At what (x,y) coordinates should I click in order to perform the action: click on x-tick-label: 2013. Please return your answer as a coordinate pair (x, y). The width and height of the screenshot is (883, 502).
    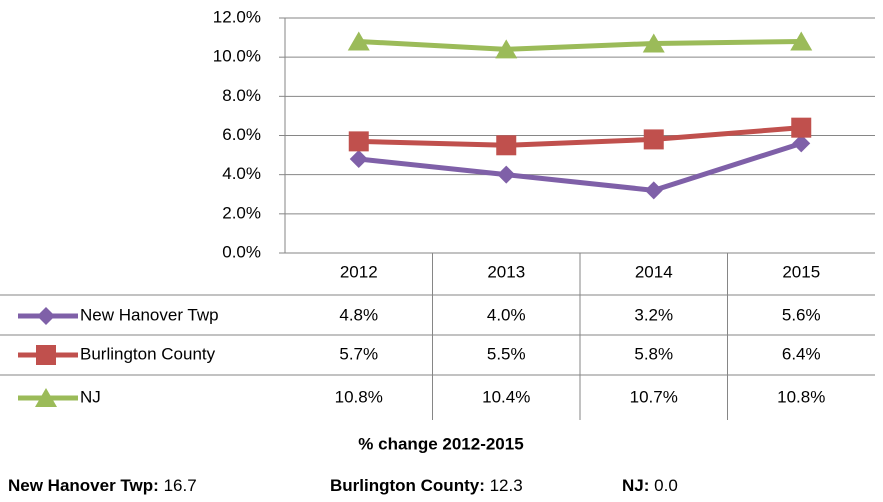
    Looking at the image, I should click on (506, 271).